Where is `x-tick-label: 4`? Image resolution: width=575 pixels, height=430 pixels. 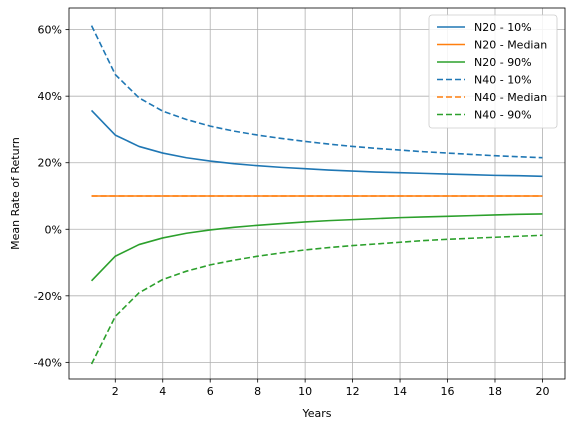 x-tick-label: 4 is located at coordinates (162, 391).